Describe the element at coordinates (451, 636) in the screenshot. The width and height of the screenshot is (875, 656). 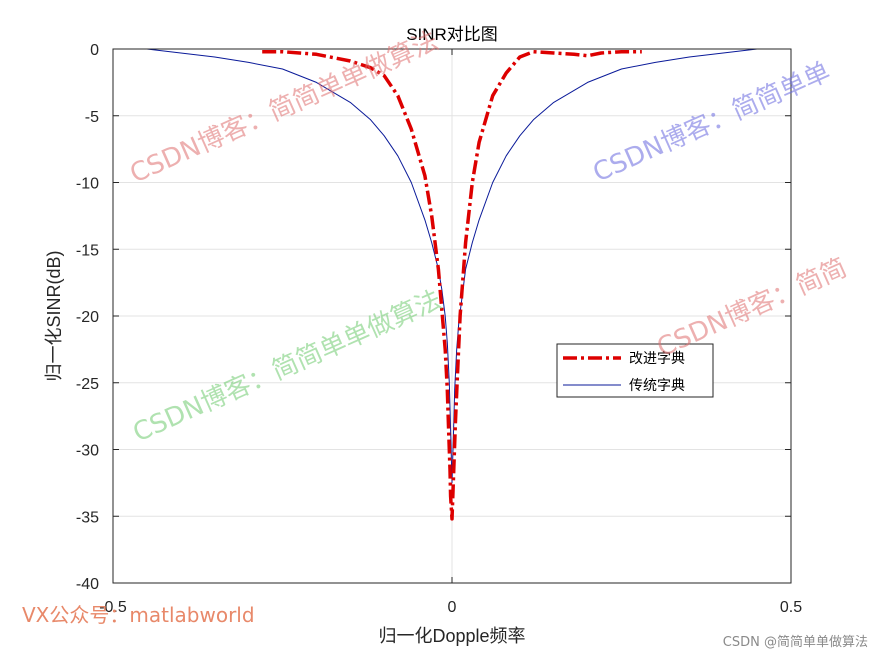
I see `x-axis-label: 归一化Dopple频率` at that location.